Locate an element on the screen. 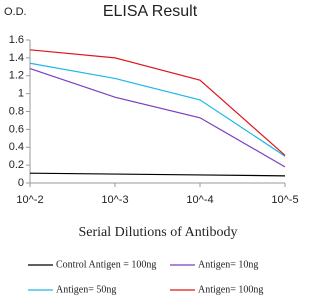 This screenshot has width=320, height=300. y-tick-label: 1.6 is located at coordinates (16, 40).